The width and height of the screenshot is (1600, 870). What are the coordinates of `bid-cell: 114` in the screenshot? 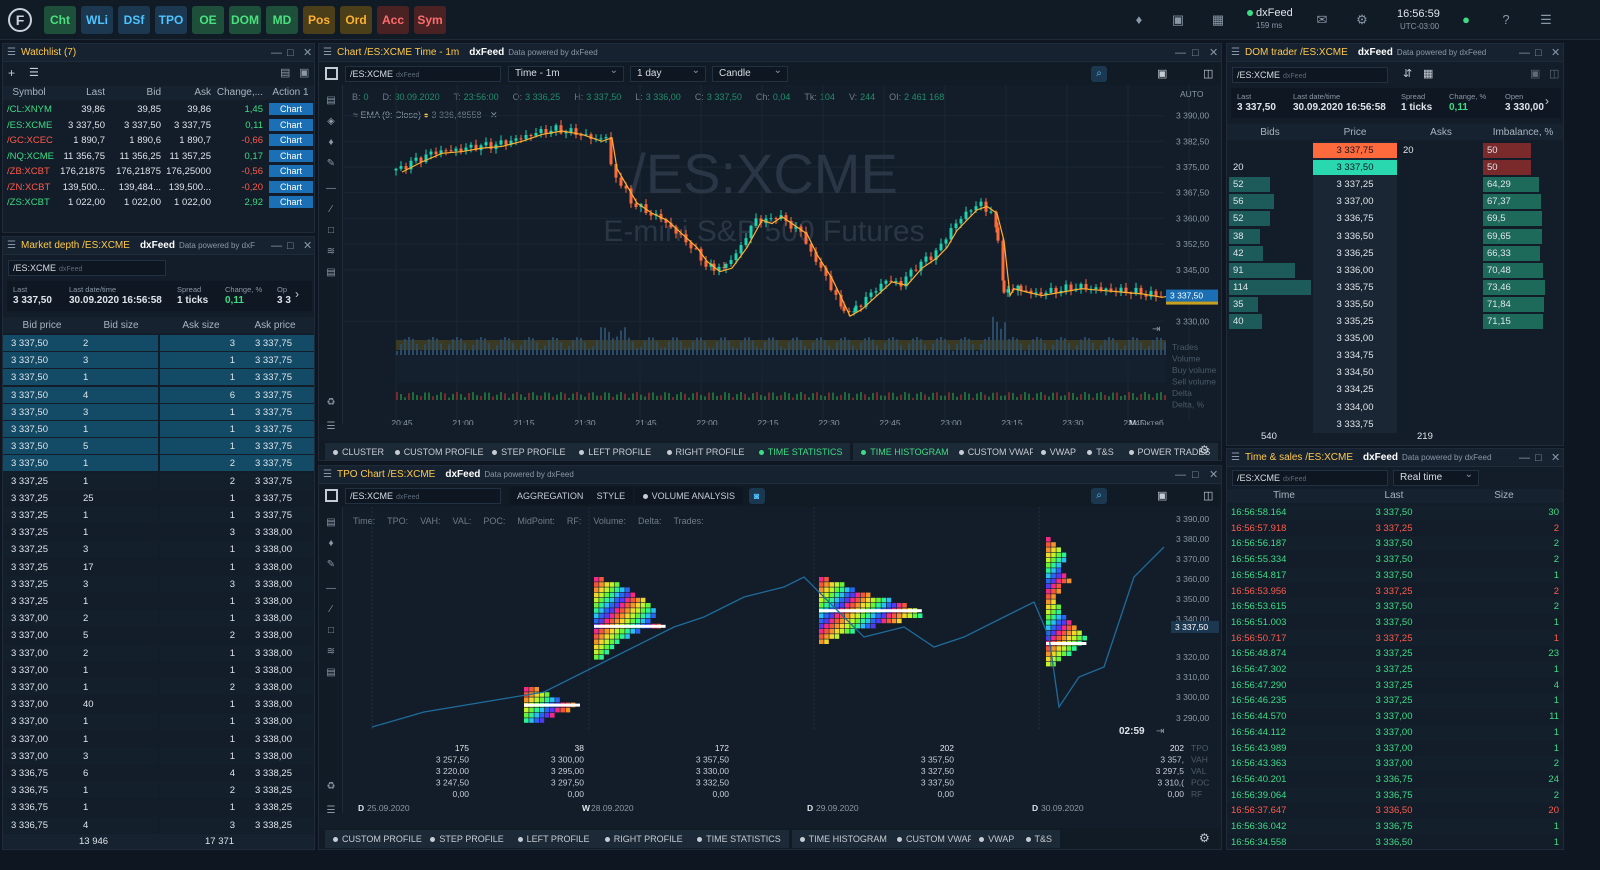 It's located at (1241, 287).